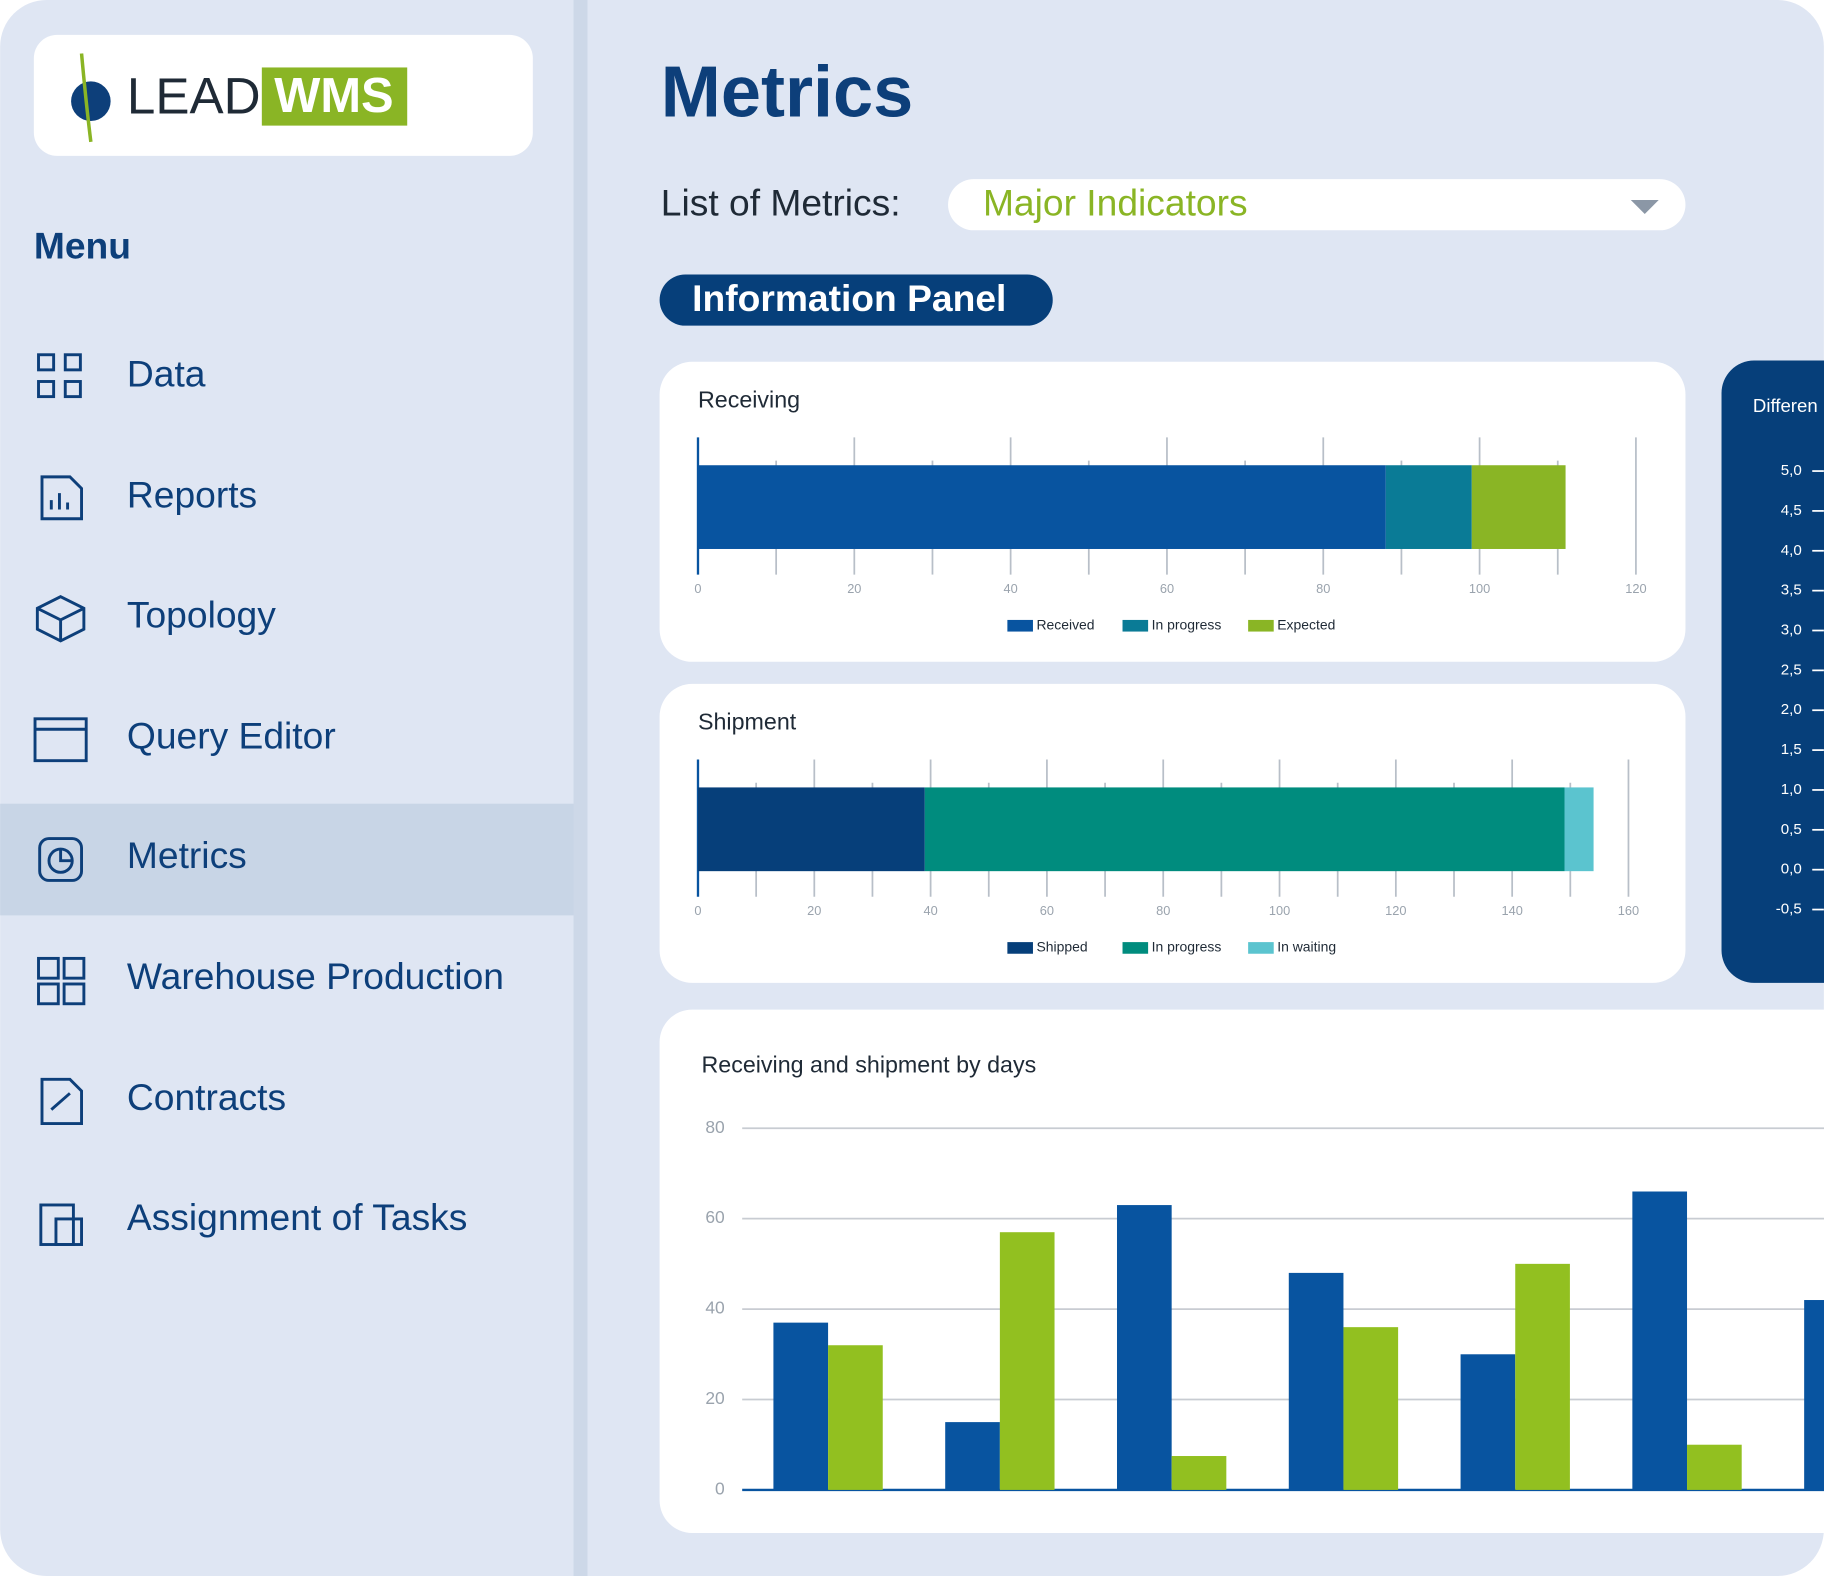 The height and width of the screenshot is (1576, 1824). What do you see at coordinates (62, 1101) in the screenshot?
I see `icon-contracts` at bounding box center [62, 1101].